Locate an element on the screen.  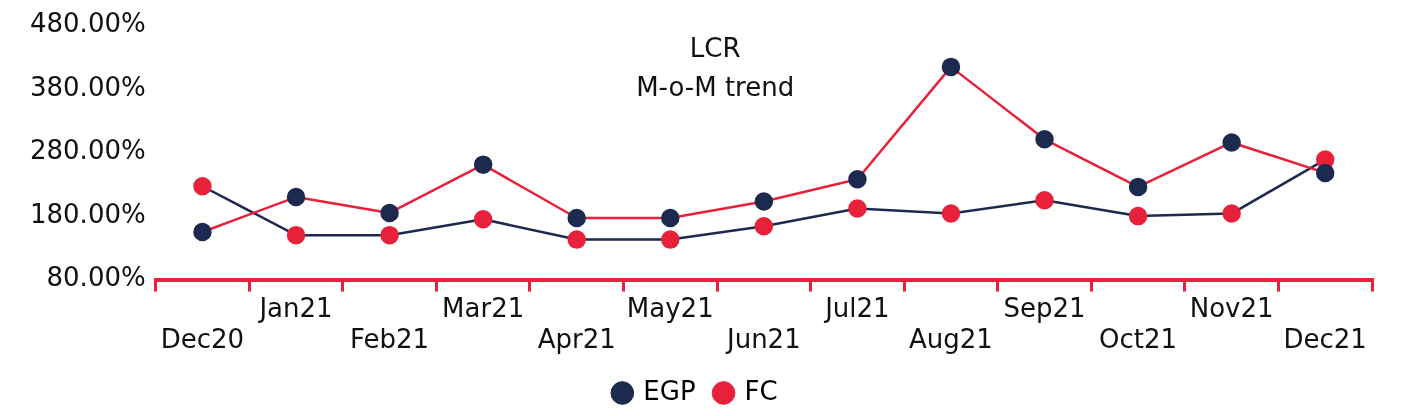
x-tick-label: Jul21 is located at coordinates (856, 307).